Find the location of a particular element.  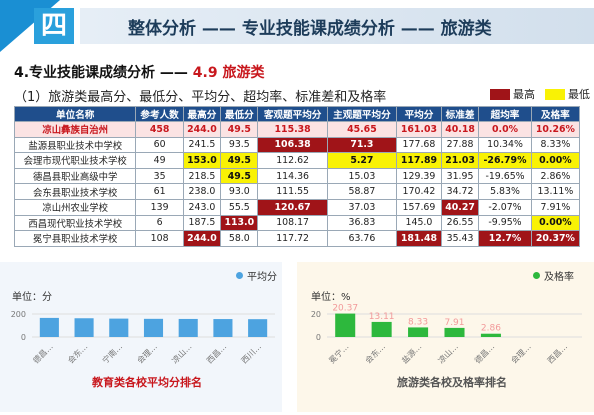

school-name-cell: 会理市现代职业技术学校 is located at coordinates (75, 160).